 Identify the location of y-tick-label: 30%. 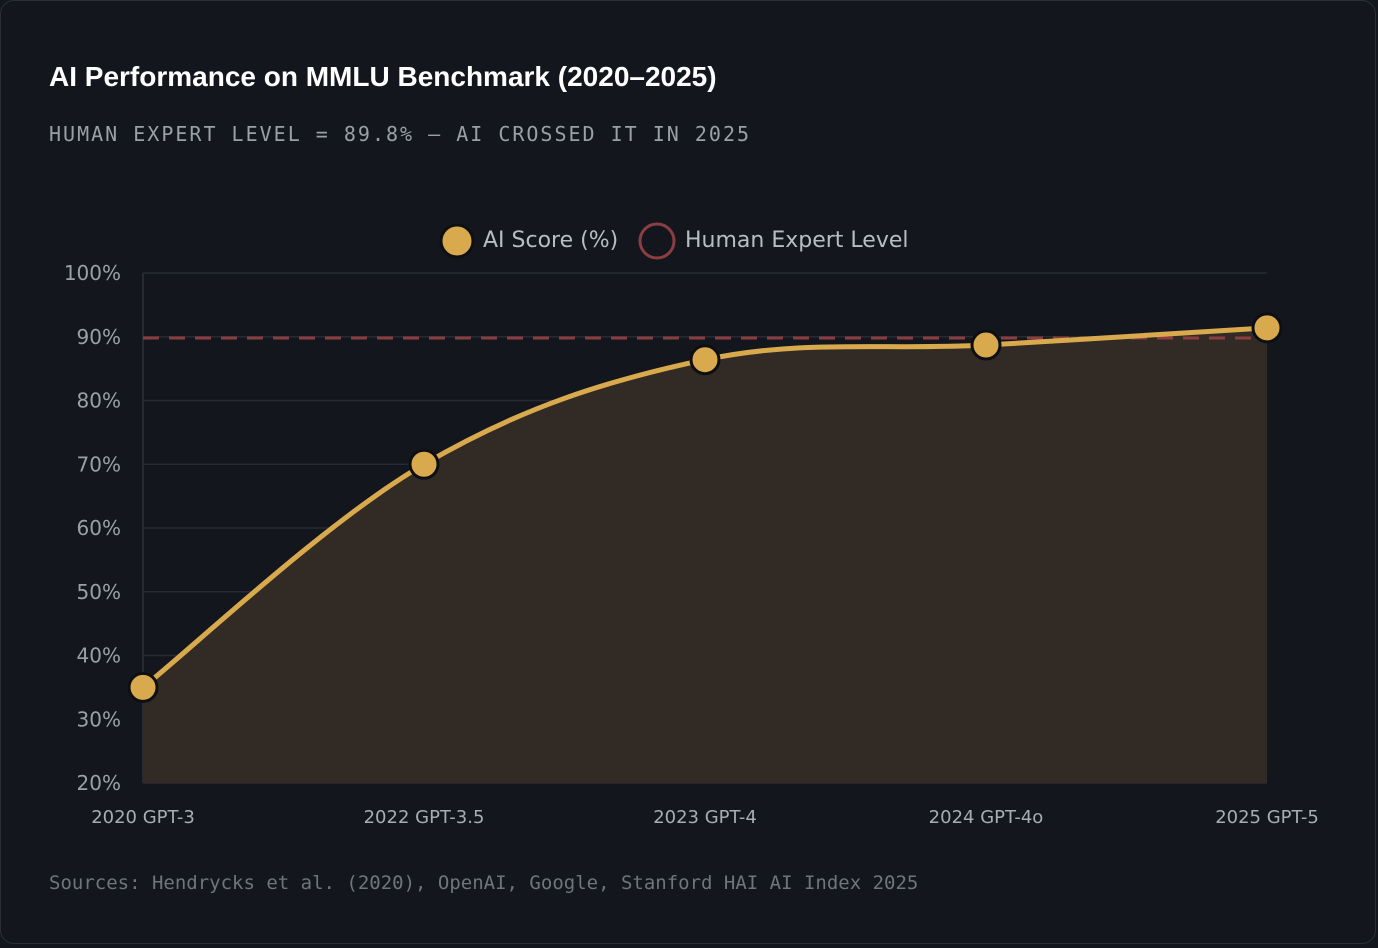
(99, 719).